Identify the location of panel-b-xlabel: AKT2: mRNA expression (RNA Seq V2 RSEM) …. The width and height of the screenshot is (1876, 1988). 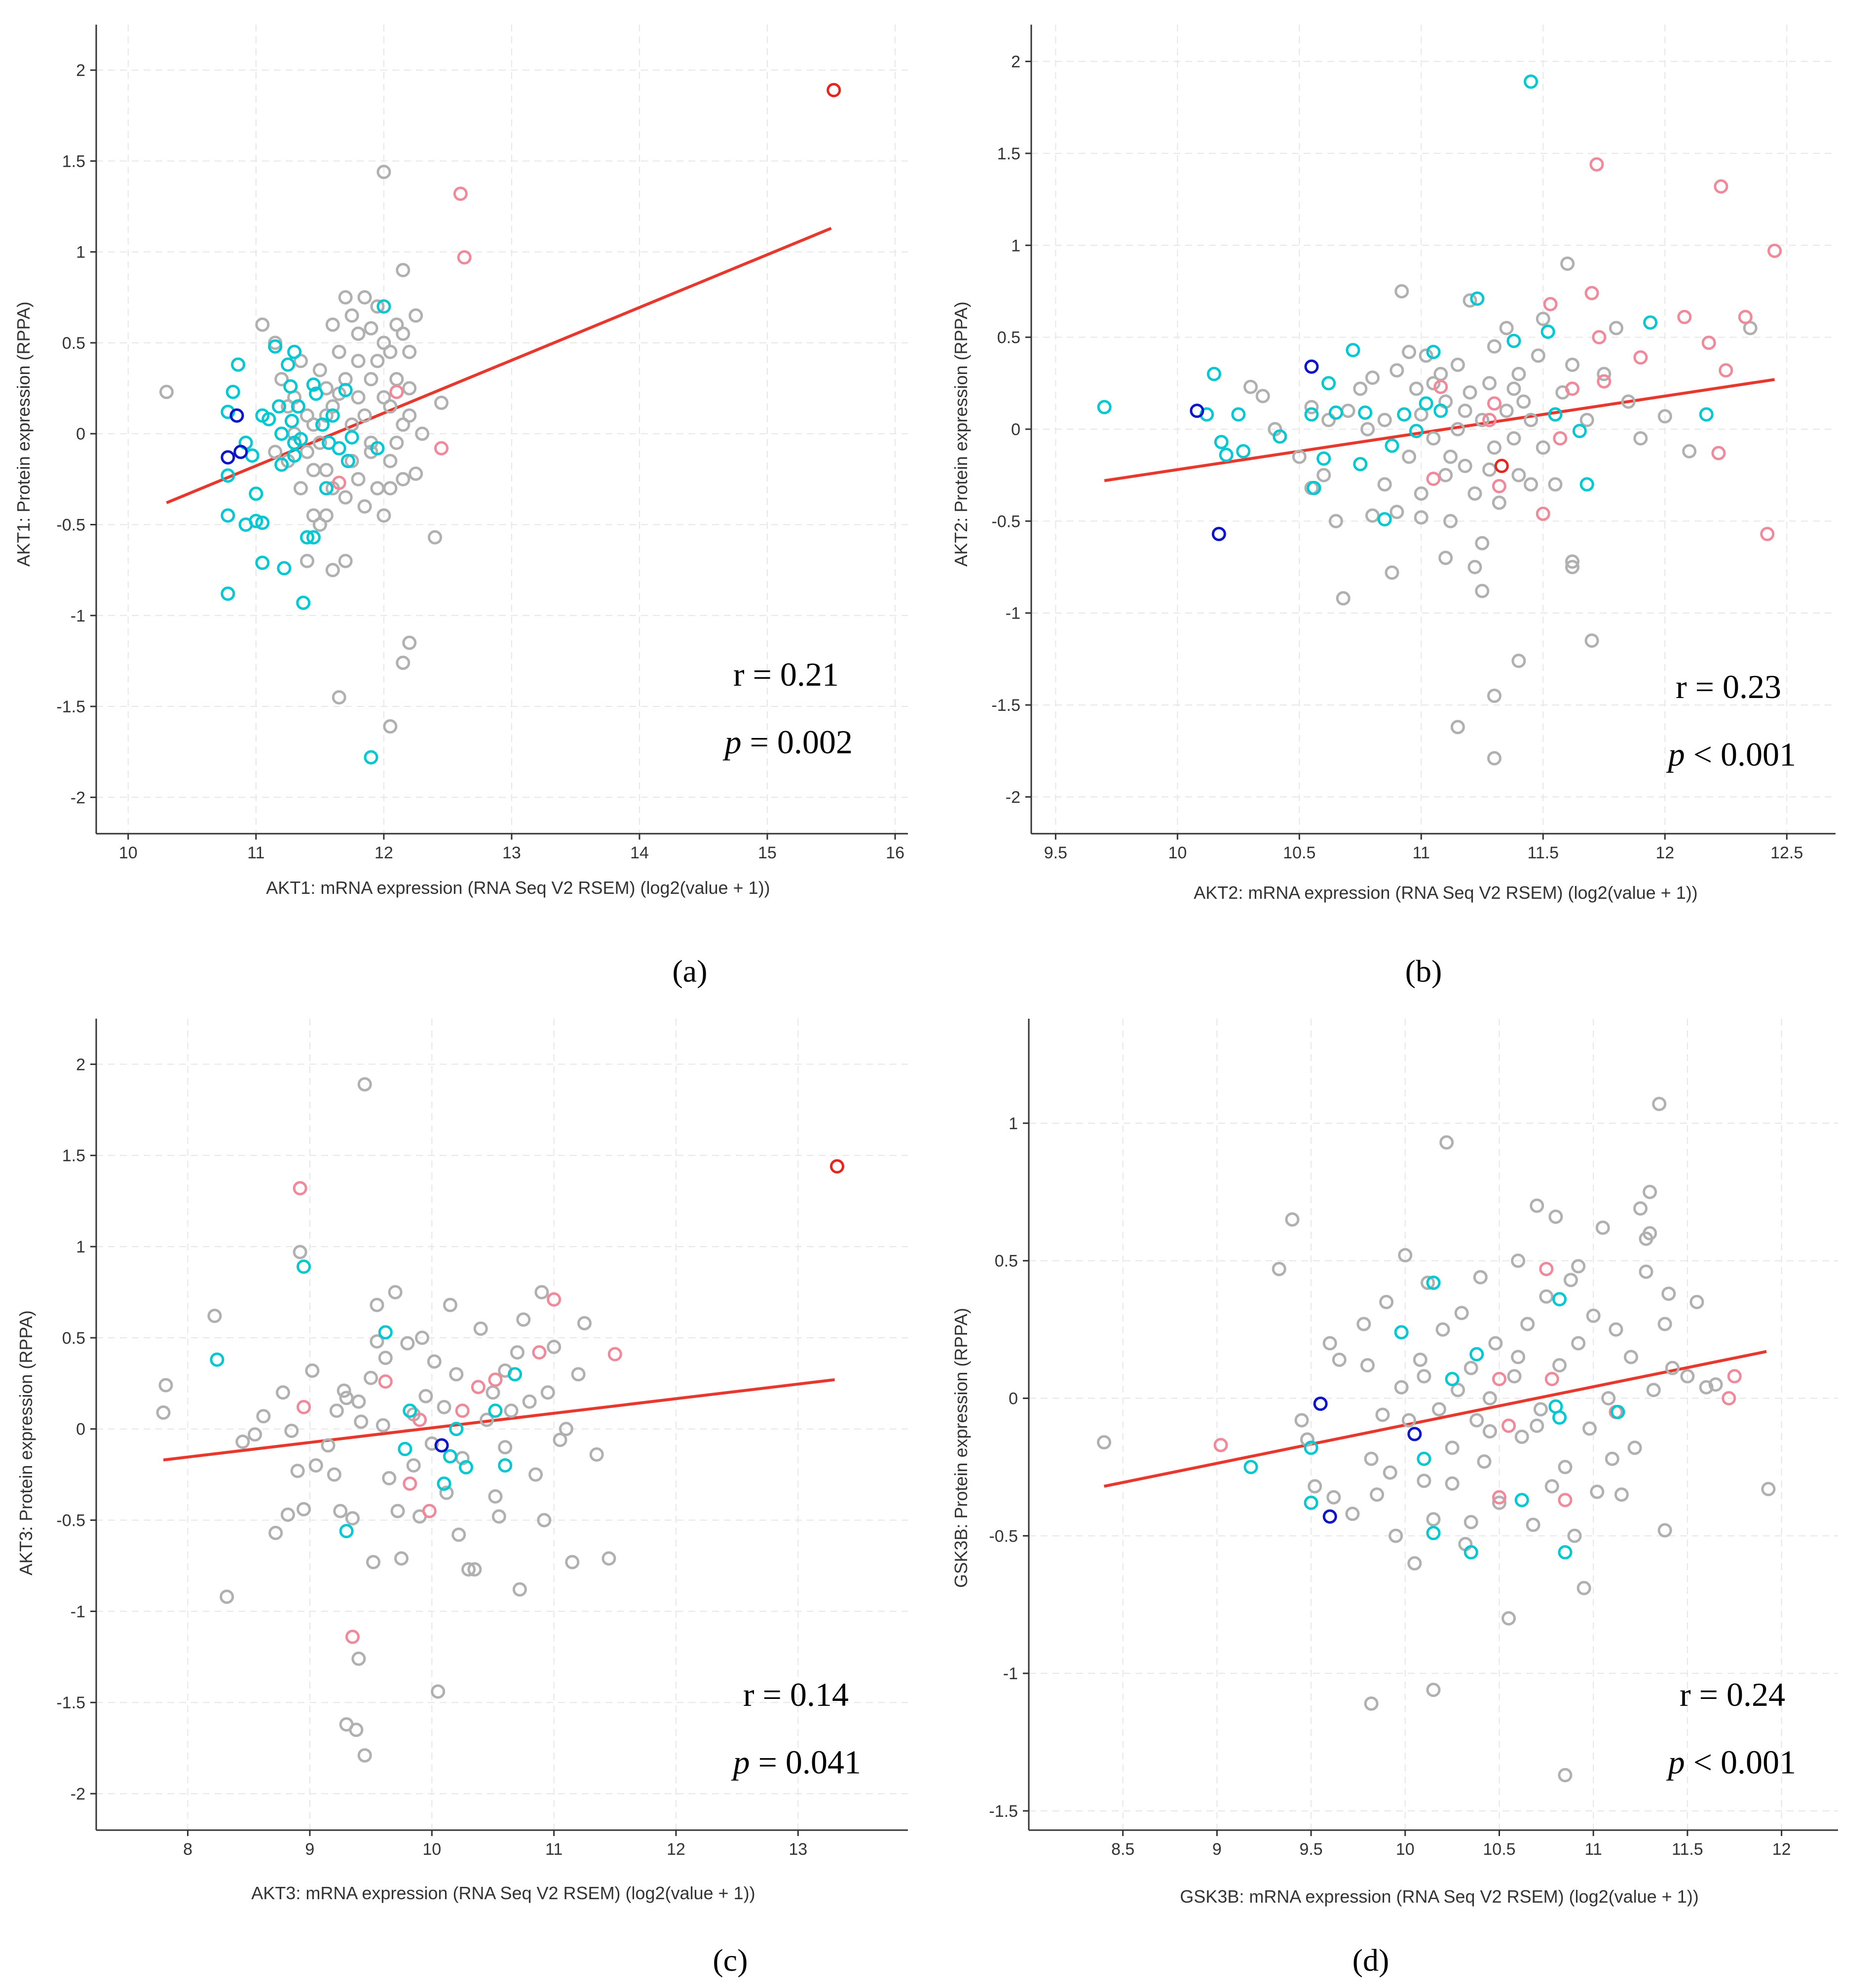
(1445, 893).